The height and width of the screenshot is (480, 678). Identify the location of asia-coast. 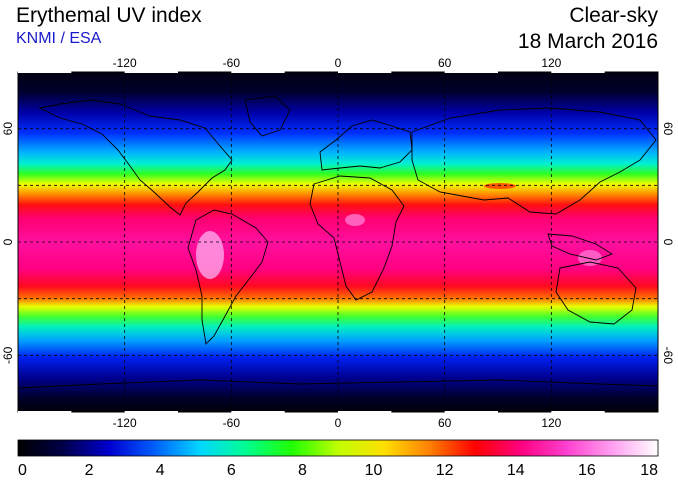
(534, 161).